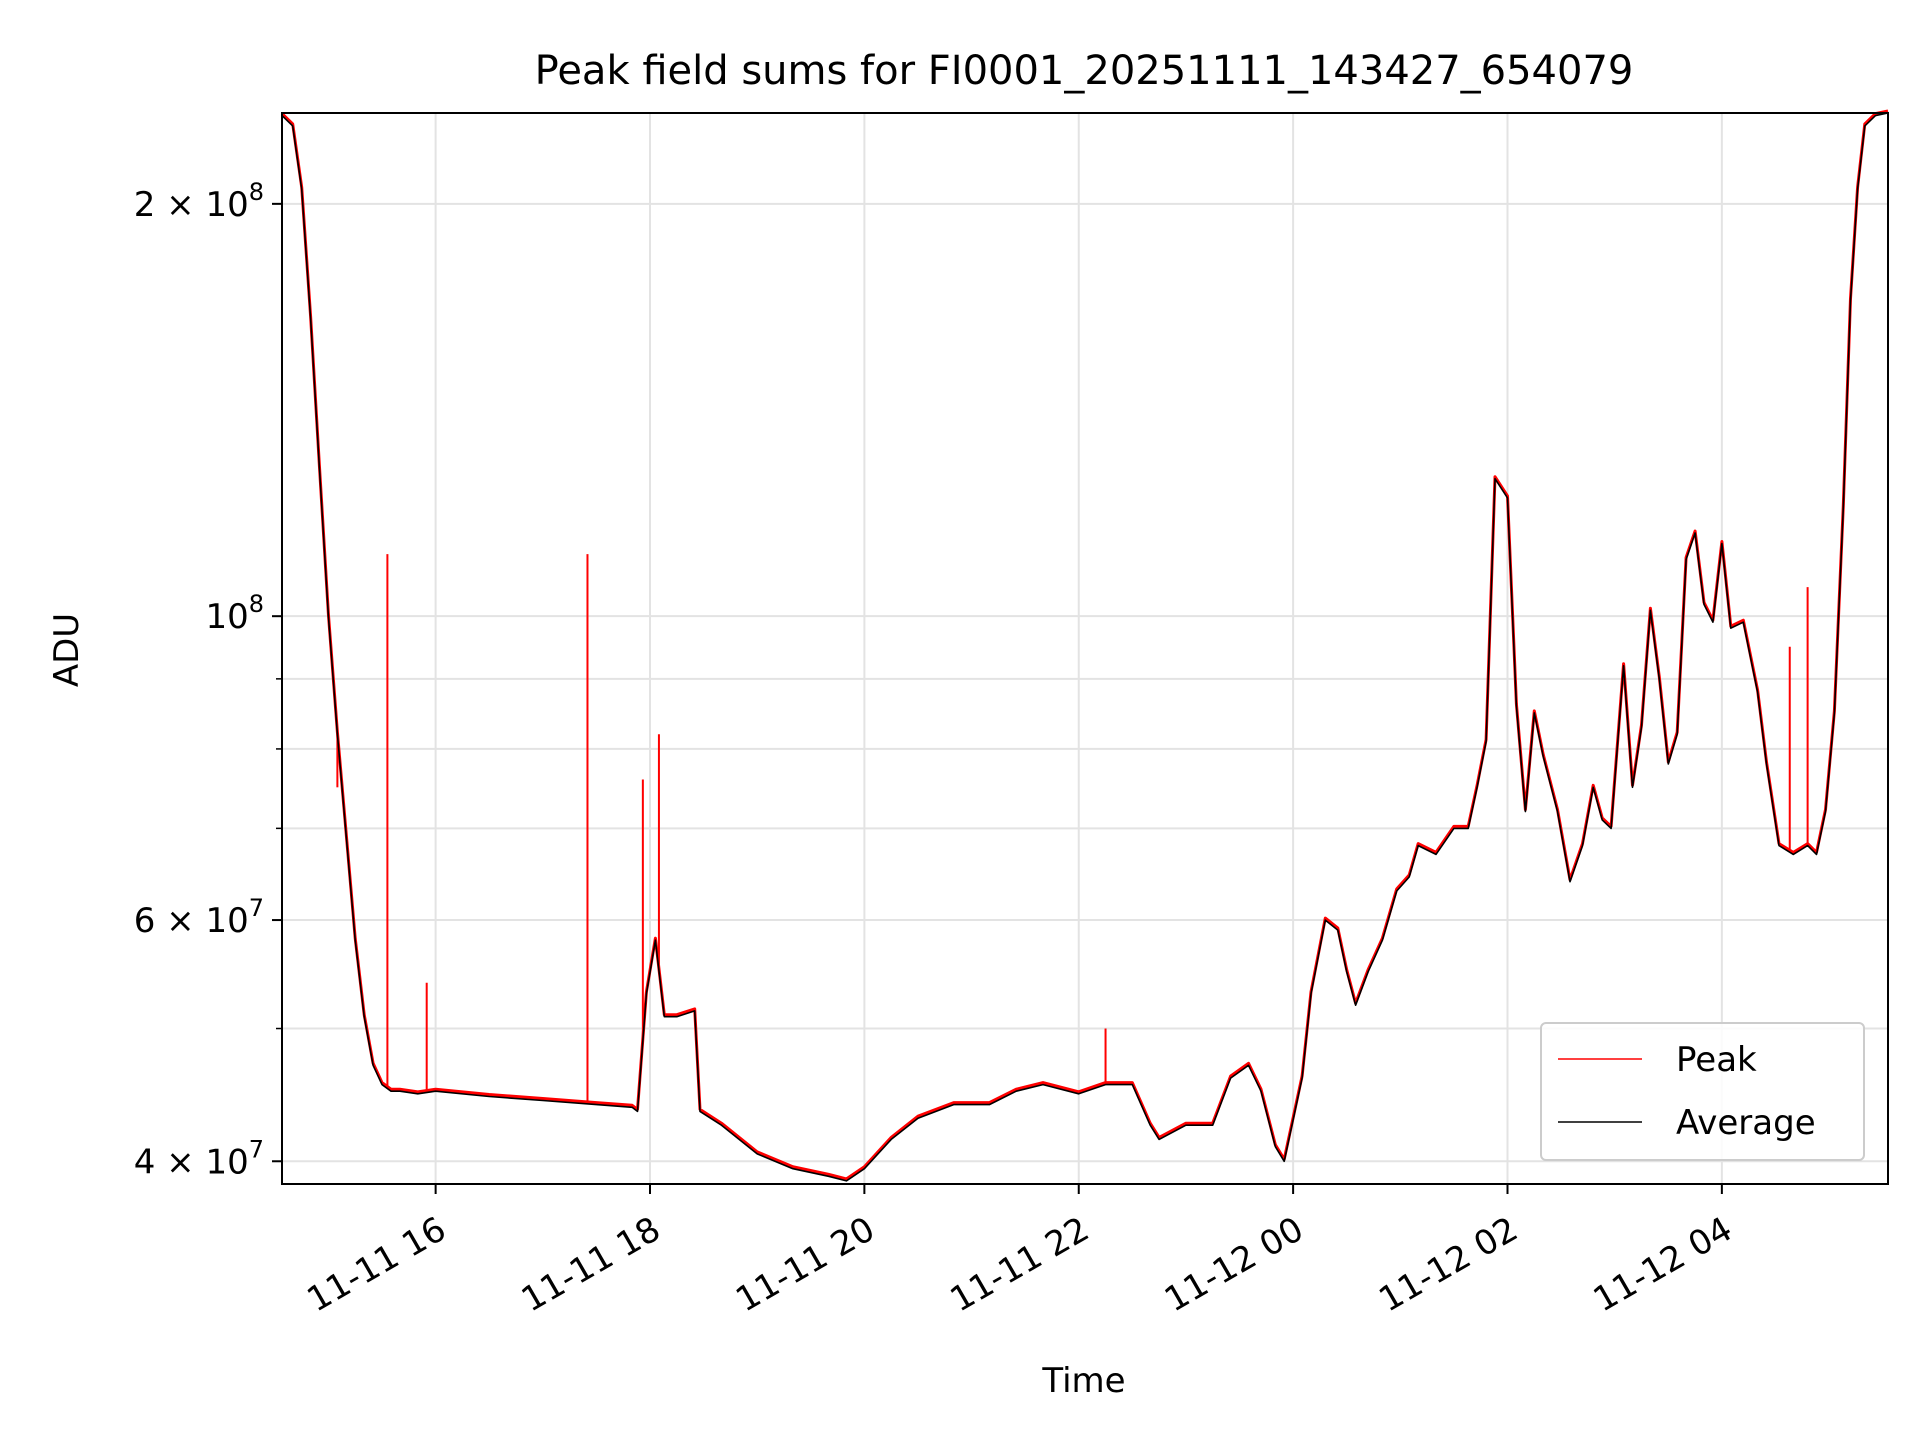  I want to click on x-tick-label: 11-11 16, so click(376, 1264).